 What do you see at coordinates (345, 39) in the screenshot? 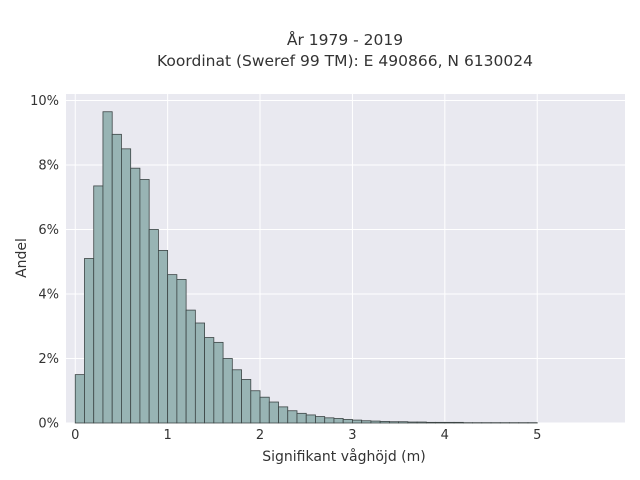
I see `chart-title-line-1: År 1979 - 2019` at bounding box center [345, 39].